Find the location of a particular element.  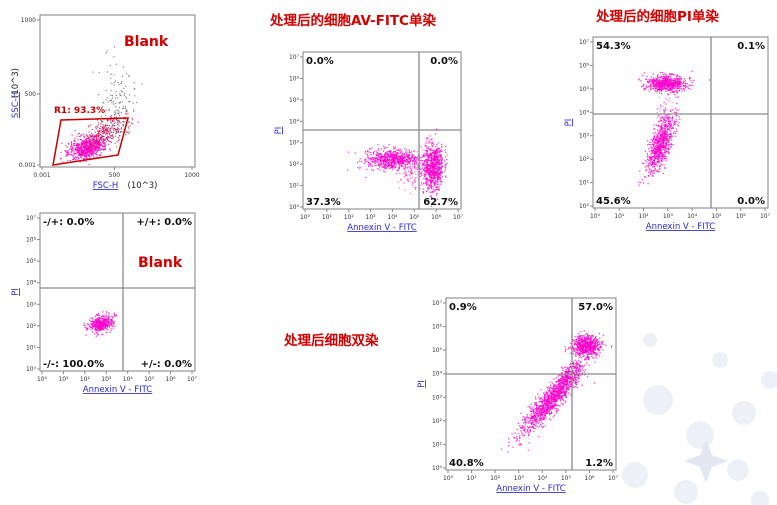

blank-annotation: Blank is located at coordinates (146, 42).